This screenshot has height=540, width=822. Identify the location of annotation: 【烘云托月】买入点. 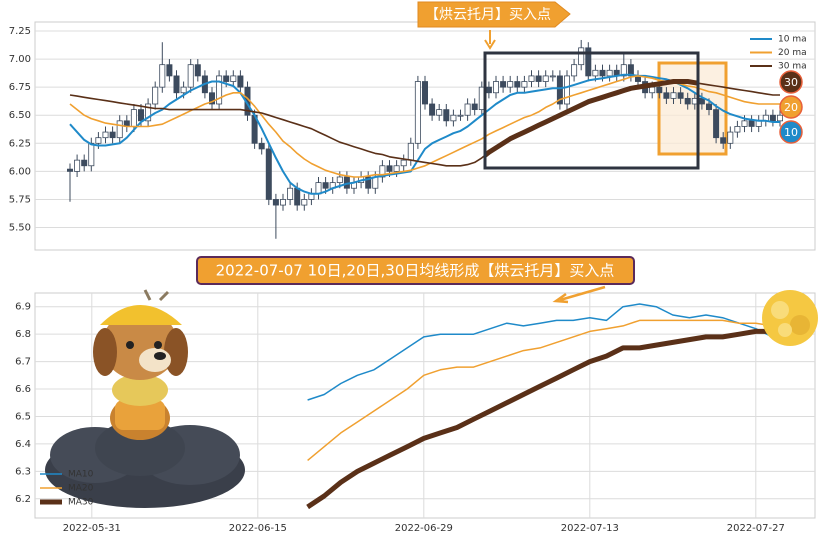
(488, 15).